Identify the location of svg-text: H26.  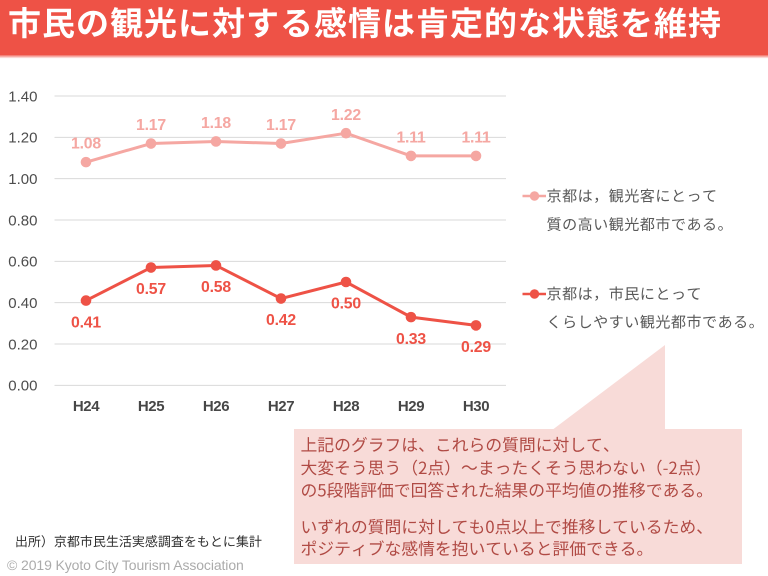
(216, 406).